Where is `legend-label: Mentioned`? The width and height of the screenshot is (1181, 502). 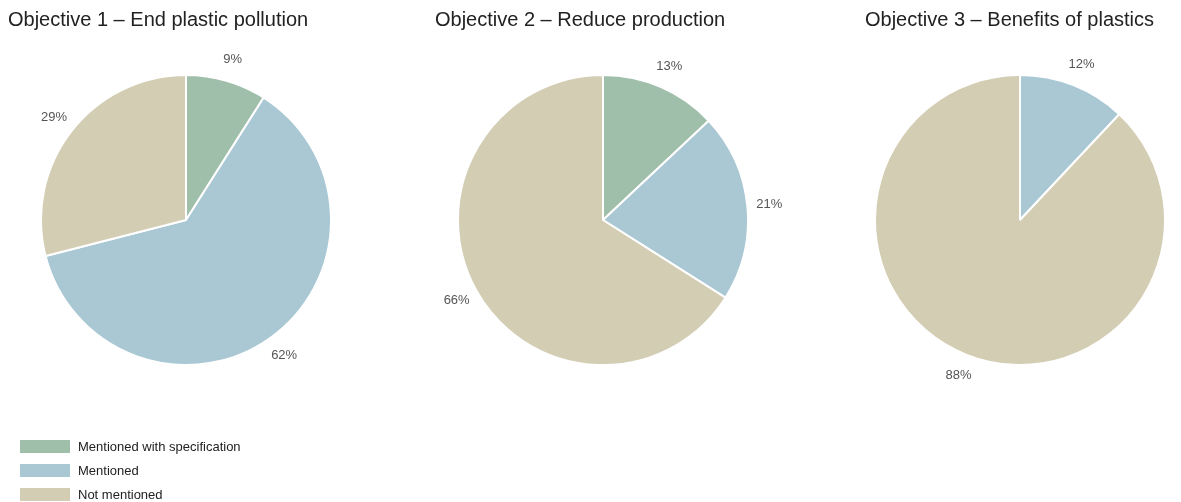
legend-label: Mentioned is located at coordinates (108, 470).